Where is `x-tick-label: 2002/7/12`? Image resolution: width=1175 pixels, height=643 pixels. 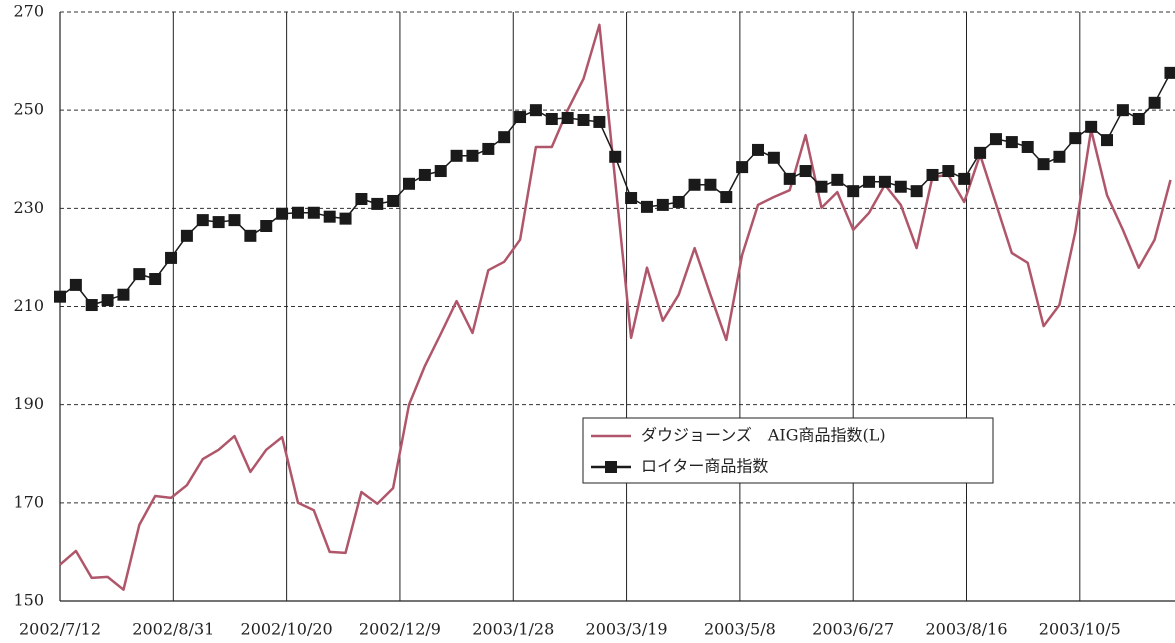
x-tick-label: 2002/7/12 is located at coordinates (60, 629).